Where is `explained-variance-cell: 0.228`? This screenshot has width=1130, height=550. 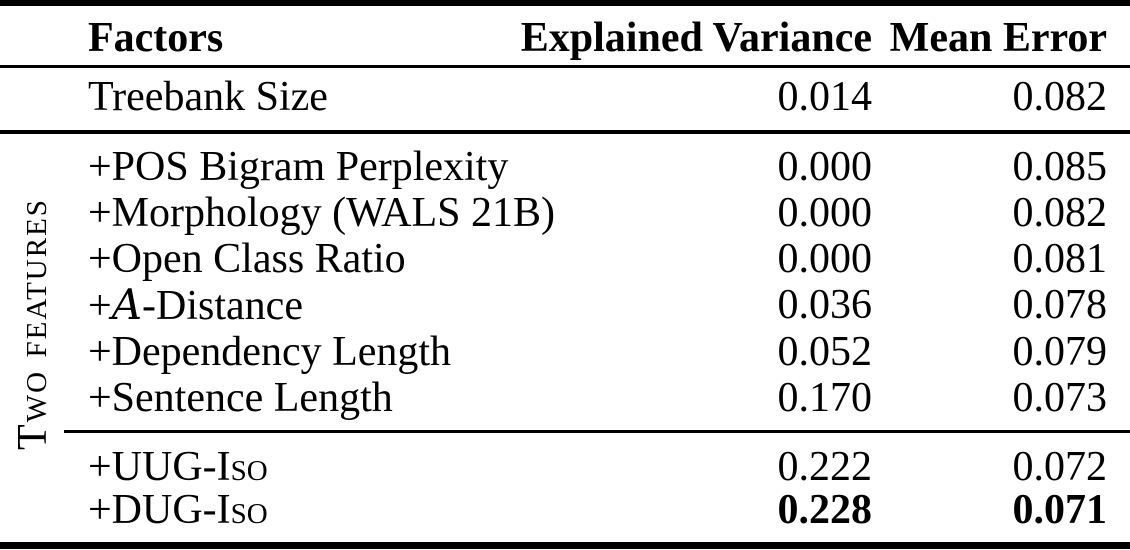 explained-variance-cell: 0.228 is located at coordinates (825, 510).